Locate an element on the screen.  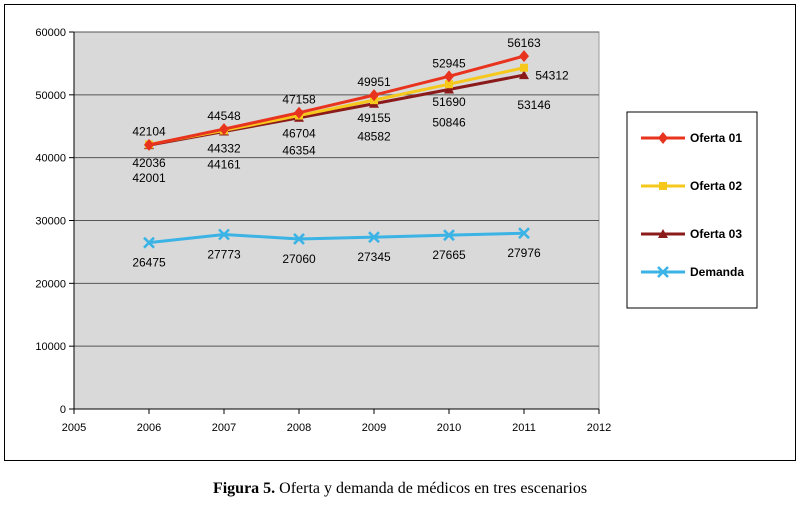
y-tick-label: 30000 is located at coordinates (50, 222).